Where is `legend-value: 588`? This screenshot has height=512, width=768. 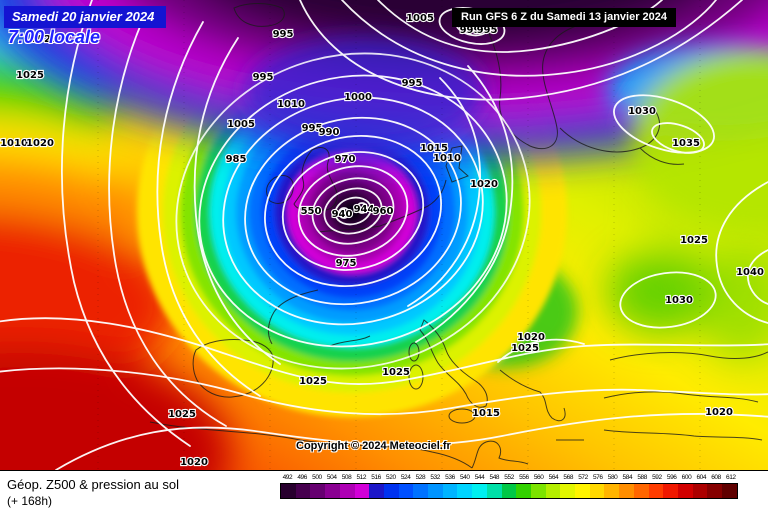
legend-value: 588 is located at coordinates (642, 477).